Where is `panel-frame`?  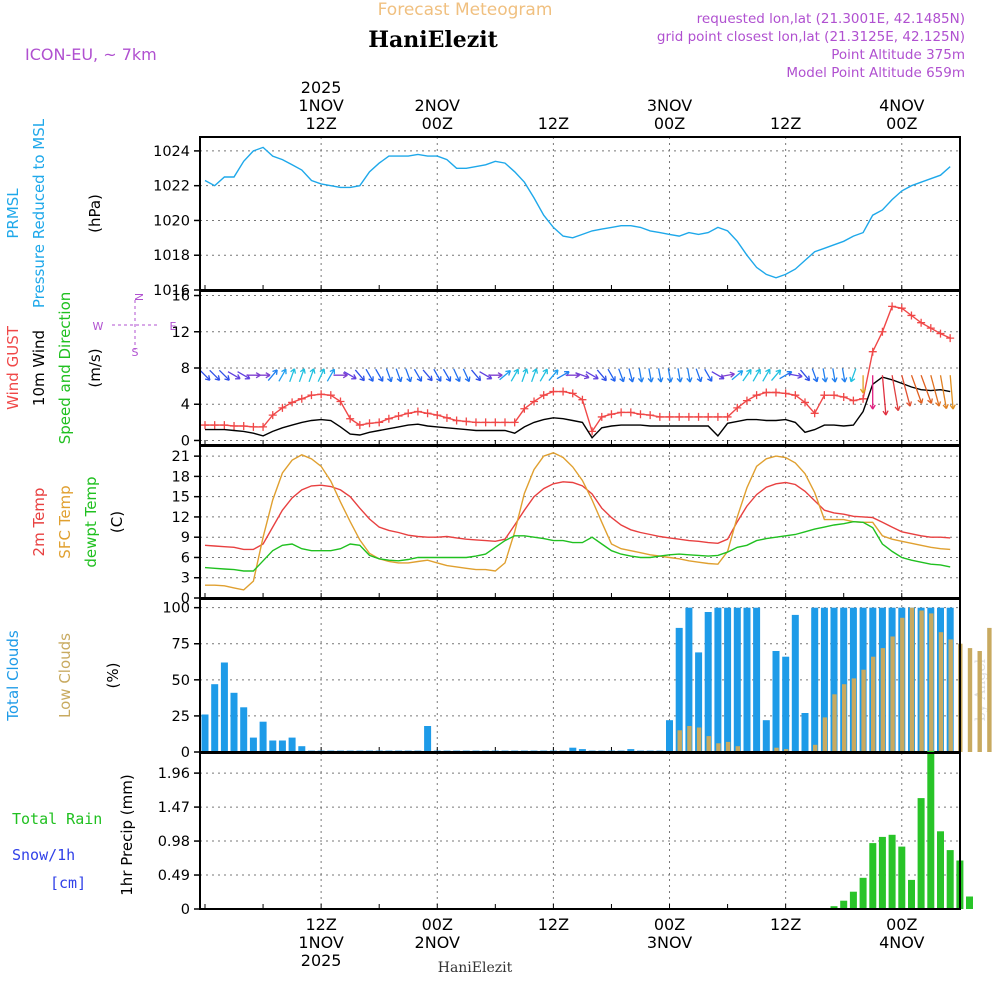 panel-frame is located at coordinates (580, 831).